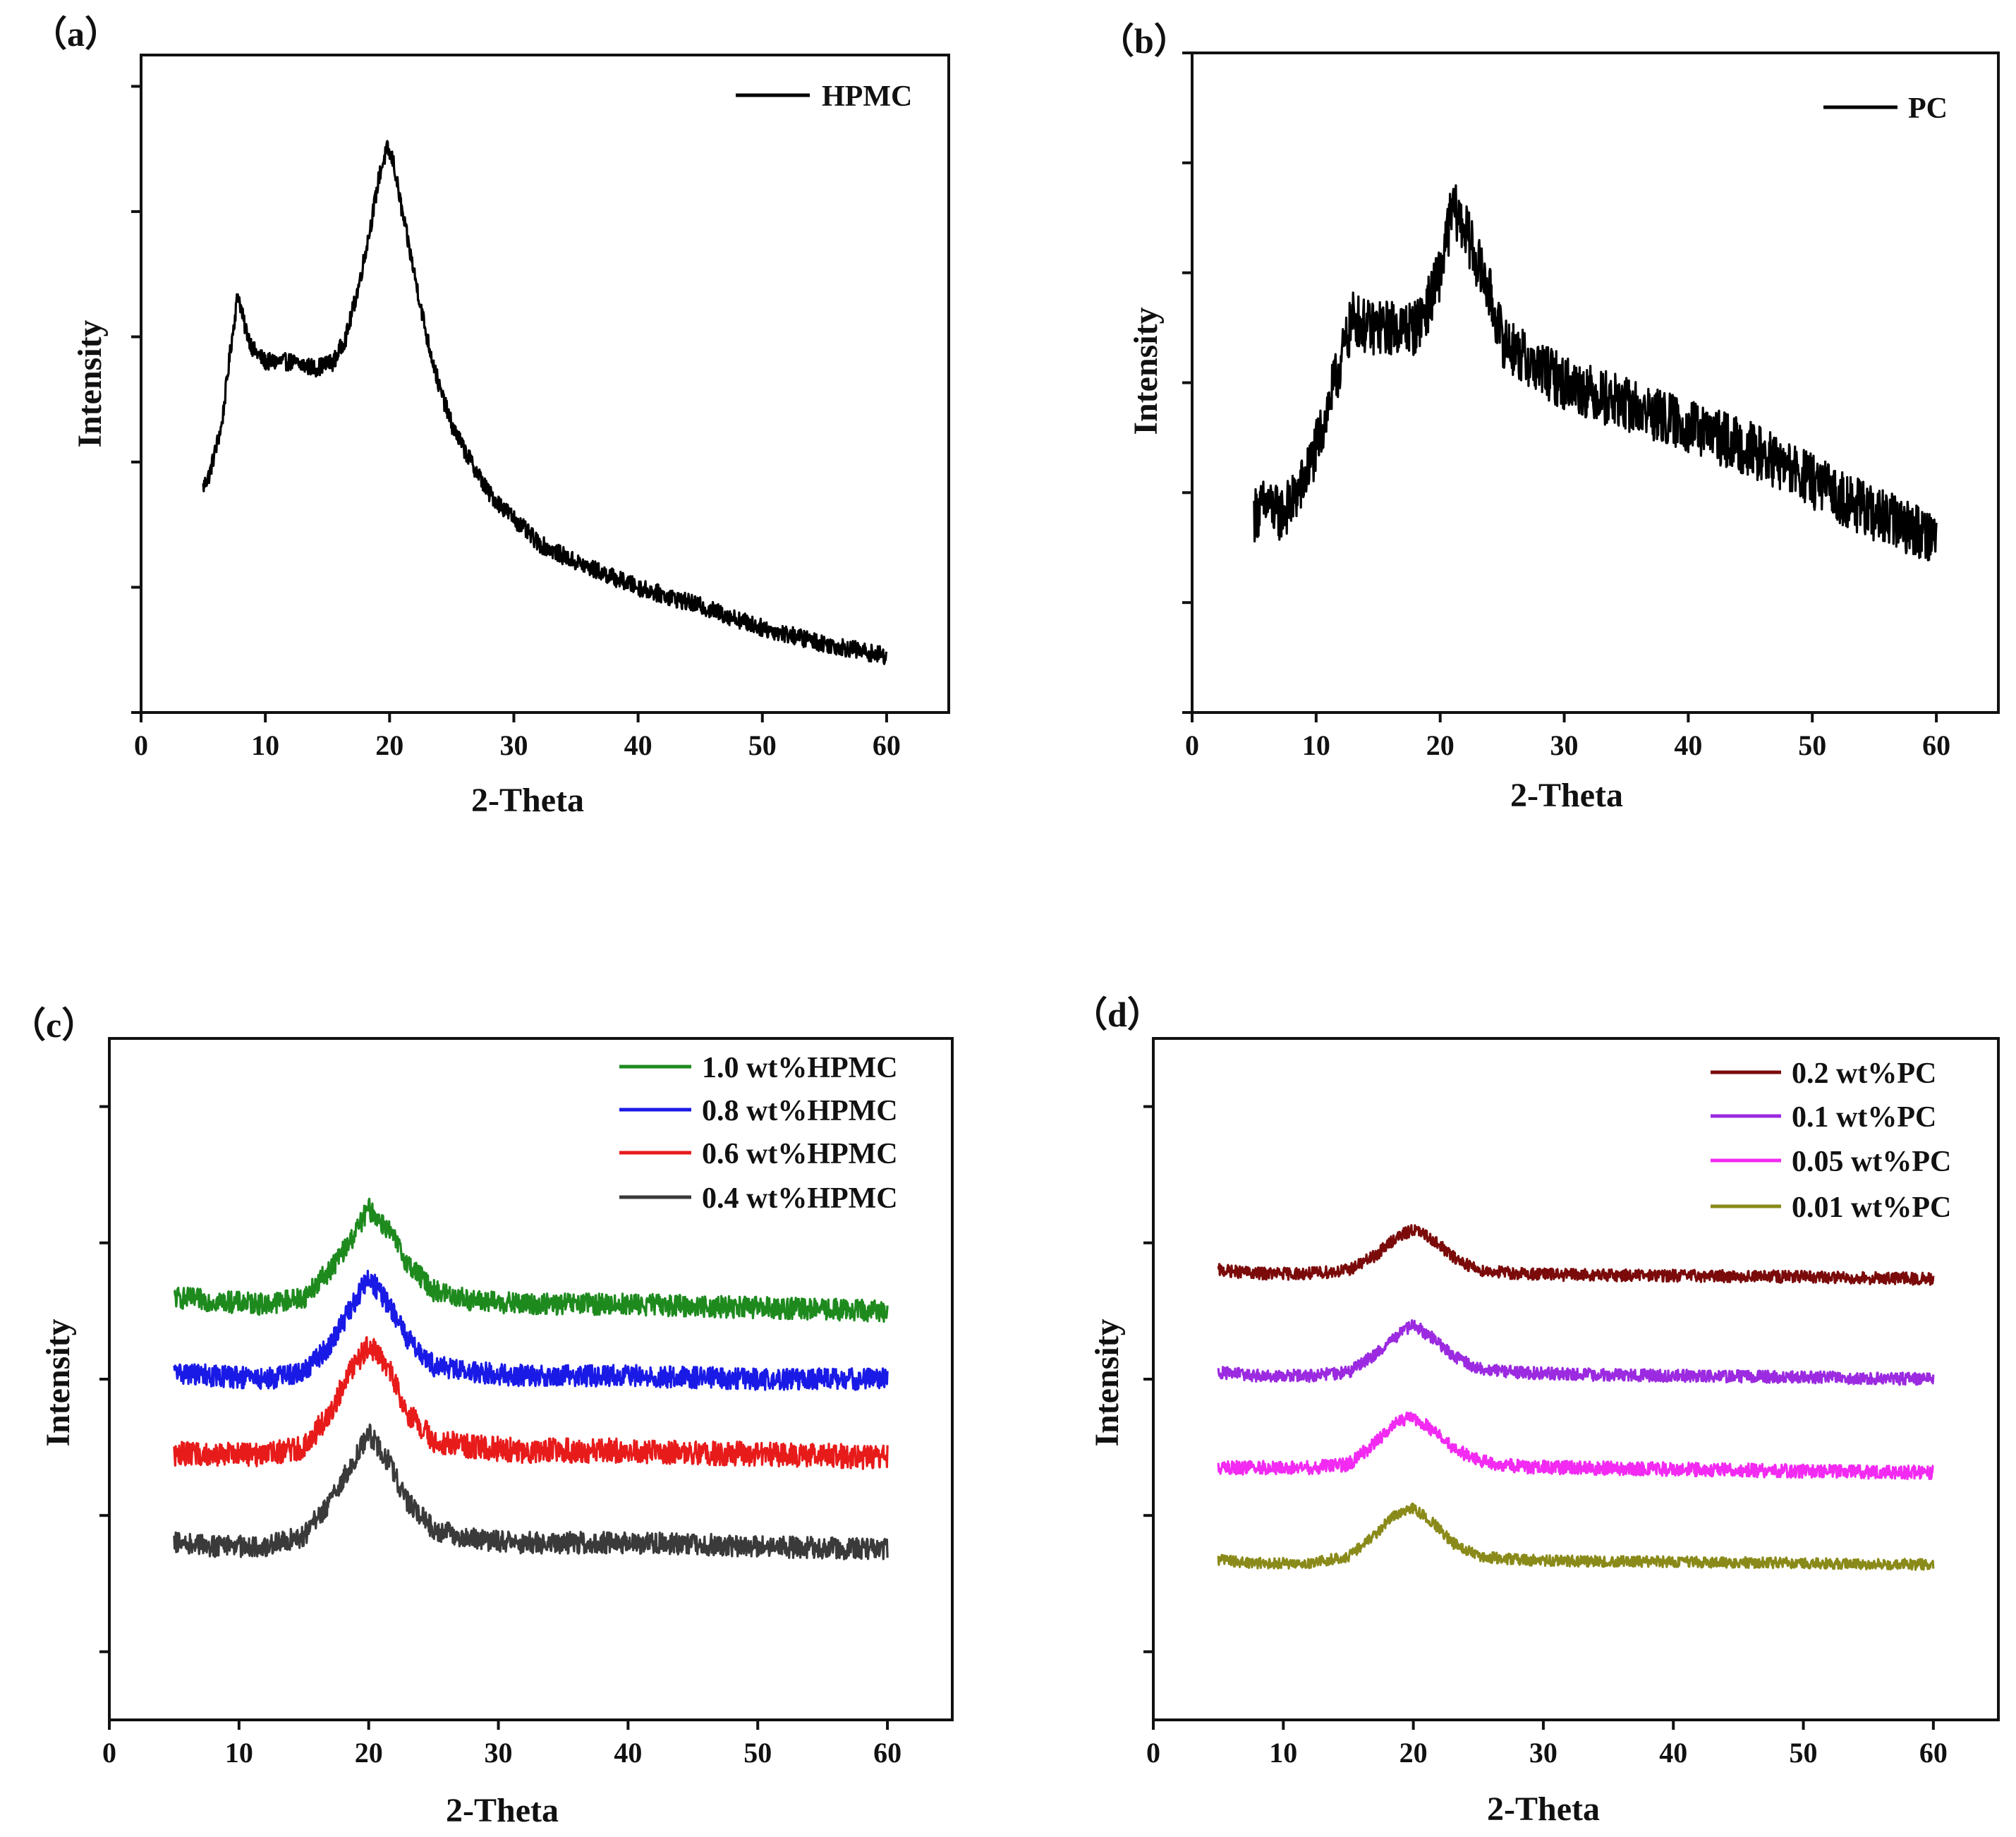  Describe the element at coordinates (867, 96) in the screenshot. I see `legend-label-hpmc: HPMC` at that location.